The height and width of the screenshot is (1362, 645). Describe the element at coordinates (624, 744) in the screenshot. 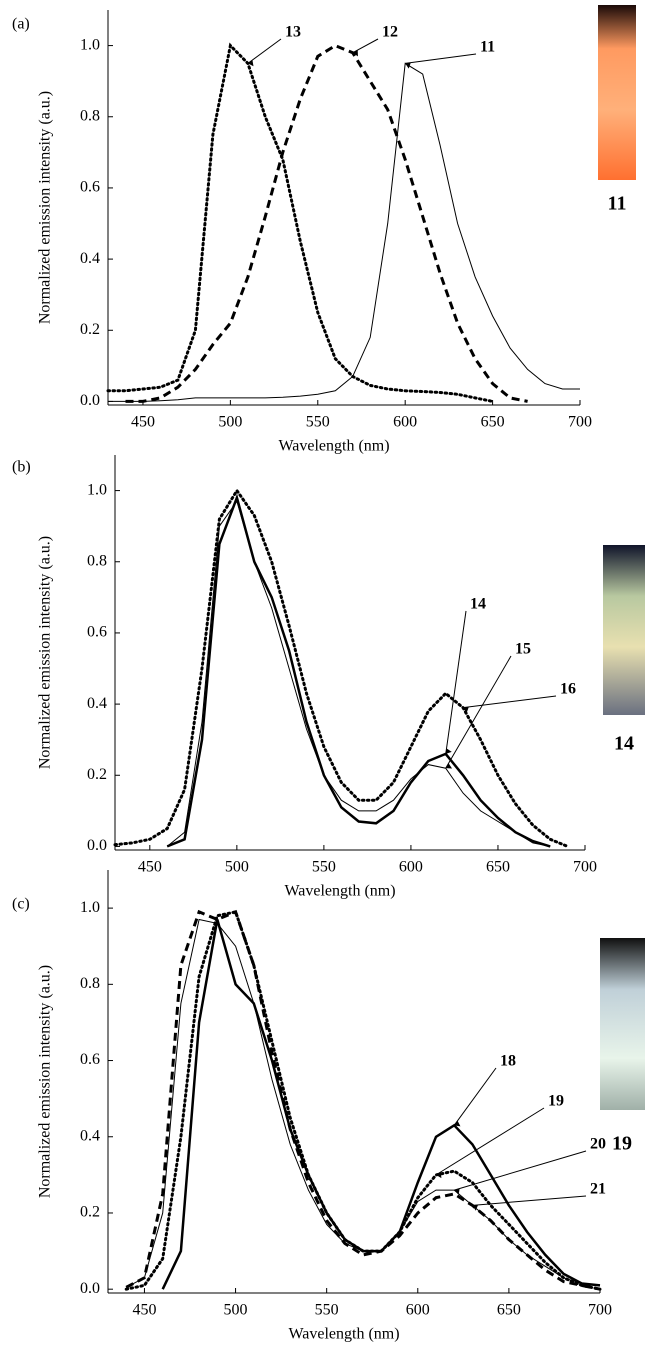

I see `photo-label: 14` at that location.